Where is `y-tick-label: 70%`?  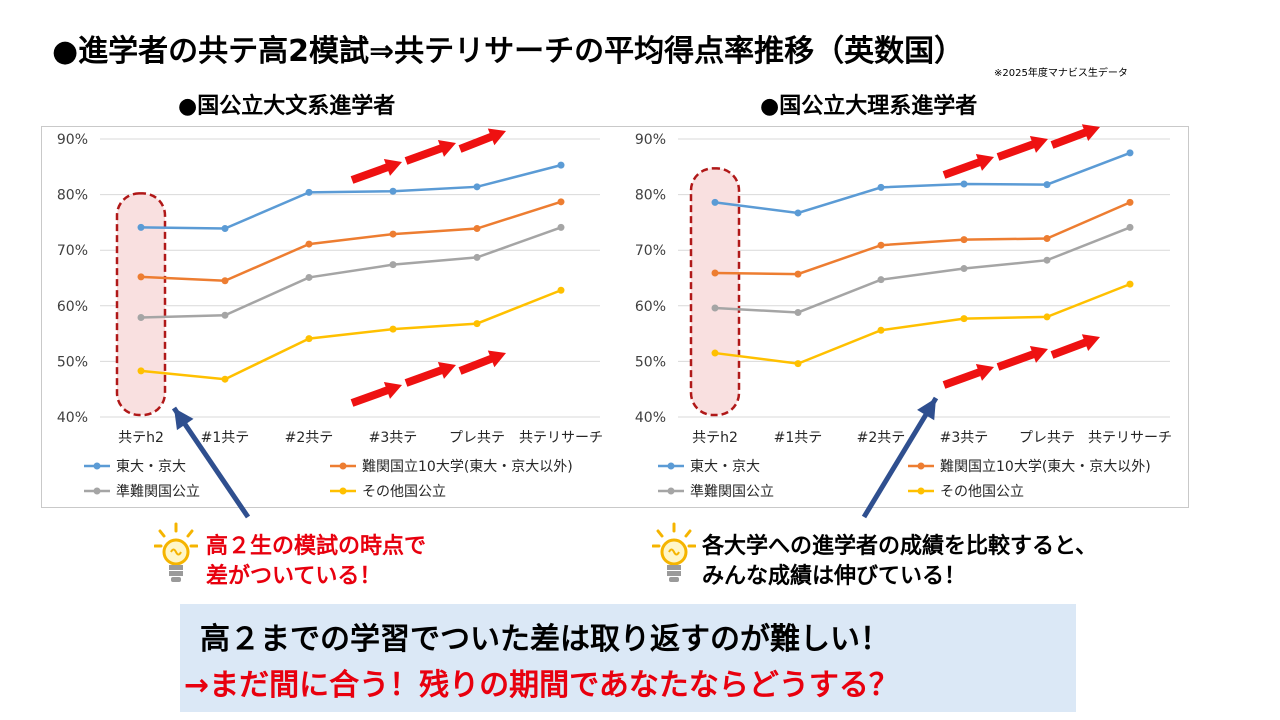 y-tick-label: 70% is located at coordinates (72, 251).